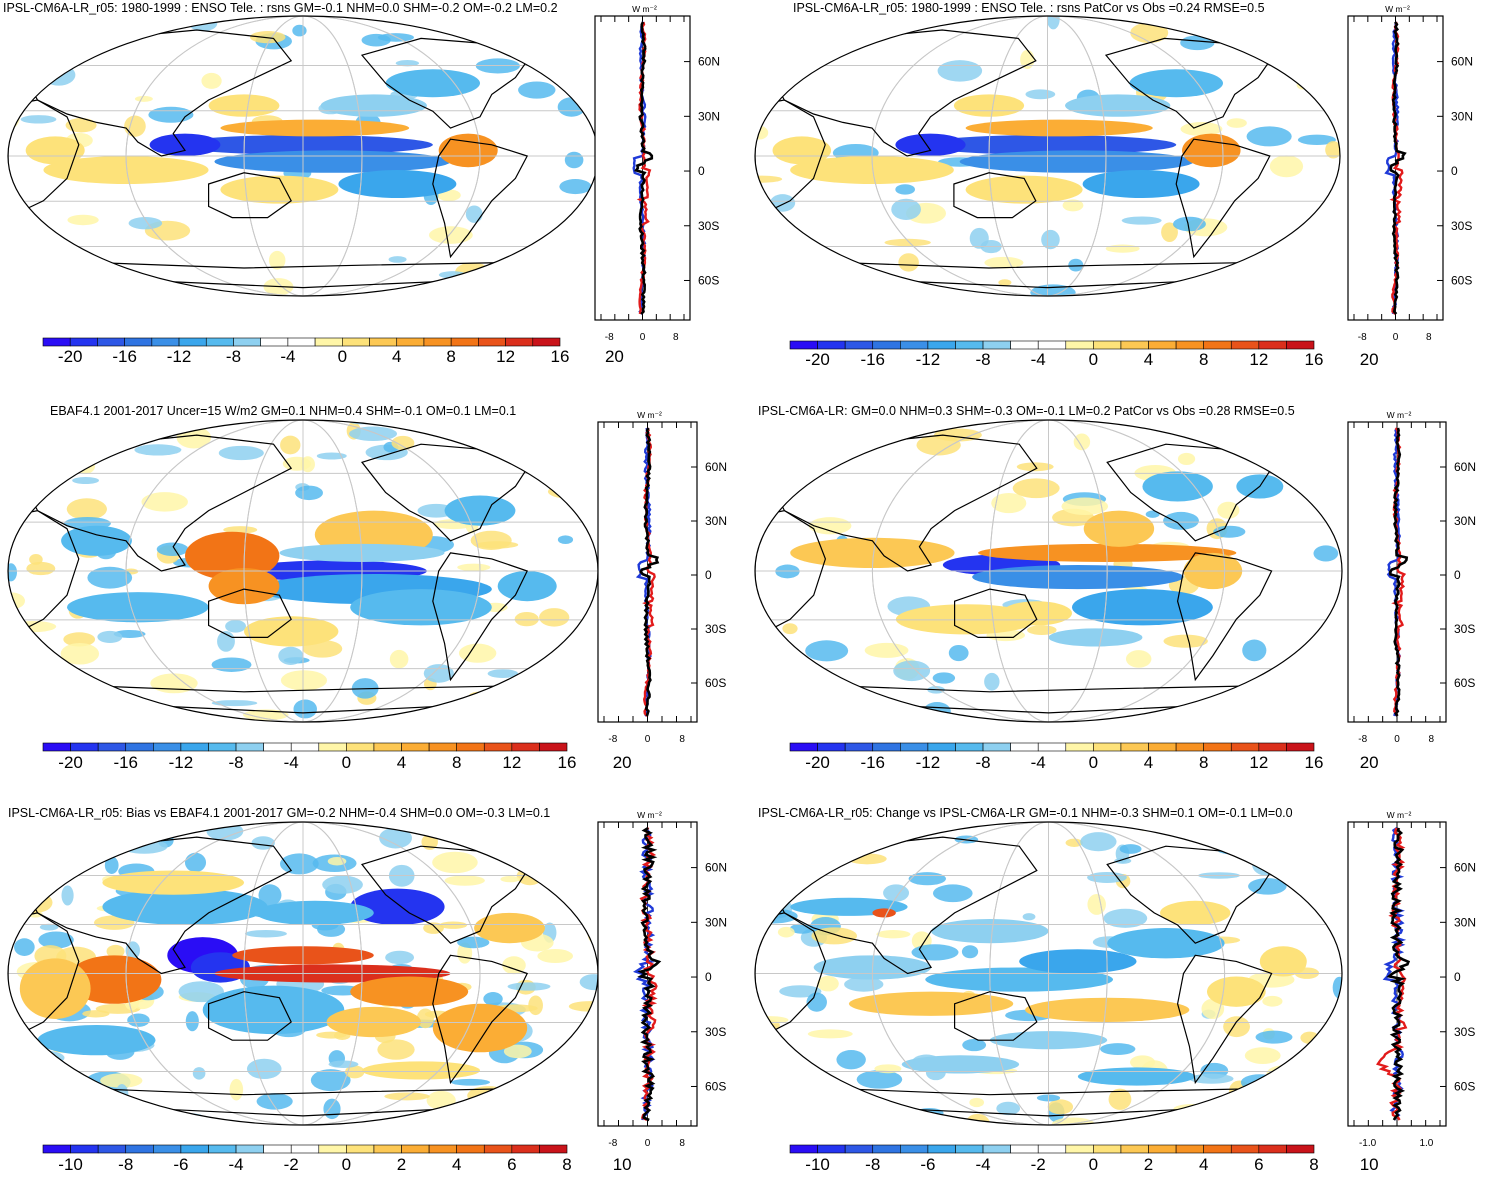 This screenshot has height=1177, width=1489. Describe the element at coordinates (817, 762) in the screenshot. I see `colorbar-label: -20` at that location.